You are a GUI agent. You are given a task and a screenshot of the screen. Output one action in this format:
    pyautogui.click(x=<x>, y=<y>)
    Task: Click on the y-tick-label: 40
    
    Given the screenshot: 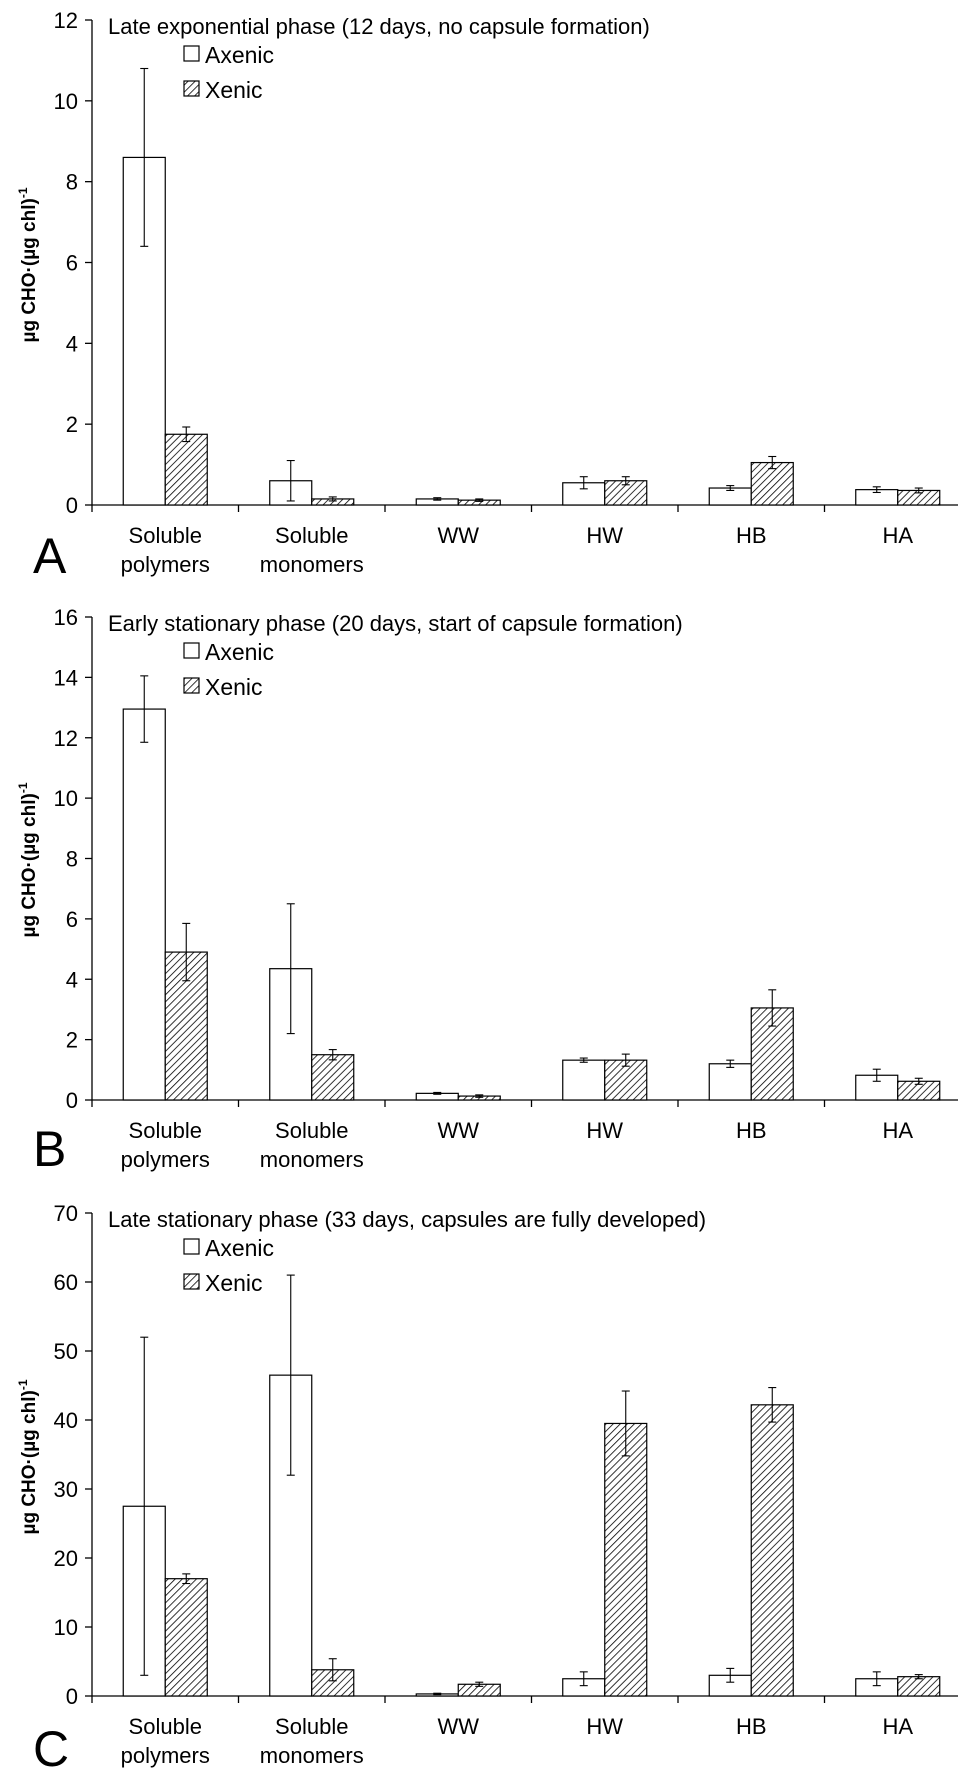 What is the action you would take?
    pyautogui.click(x=66, y=1420)
    